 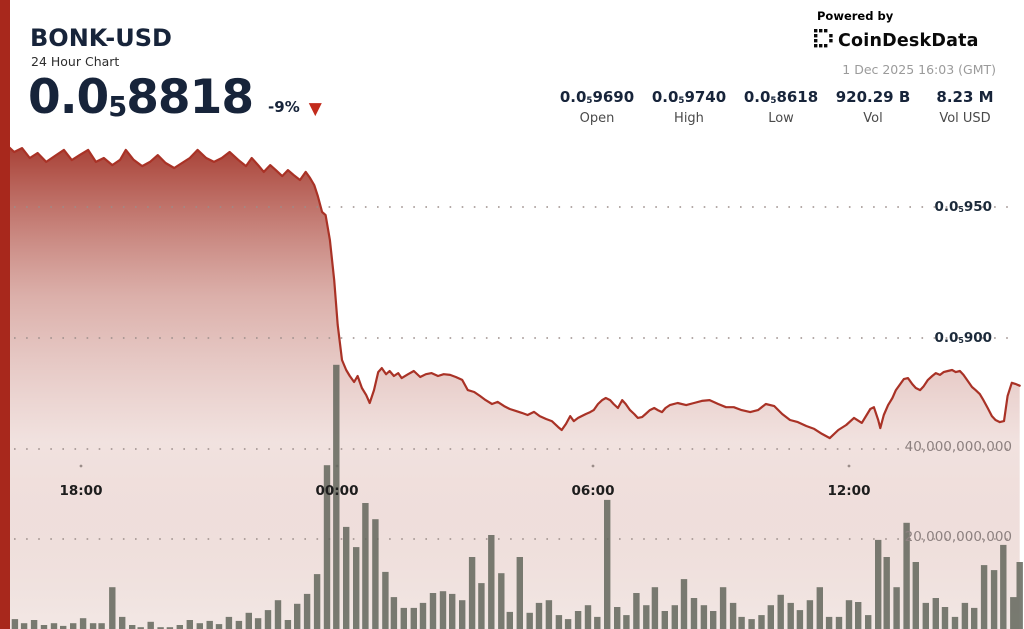 What do you see at coordinates (781, 118) in the screenshot?
I see `stat-low-label: Low` at bounding box center [781, 118].